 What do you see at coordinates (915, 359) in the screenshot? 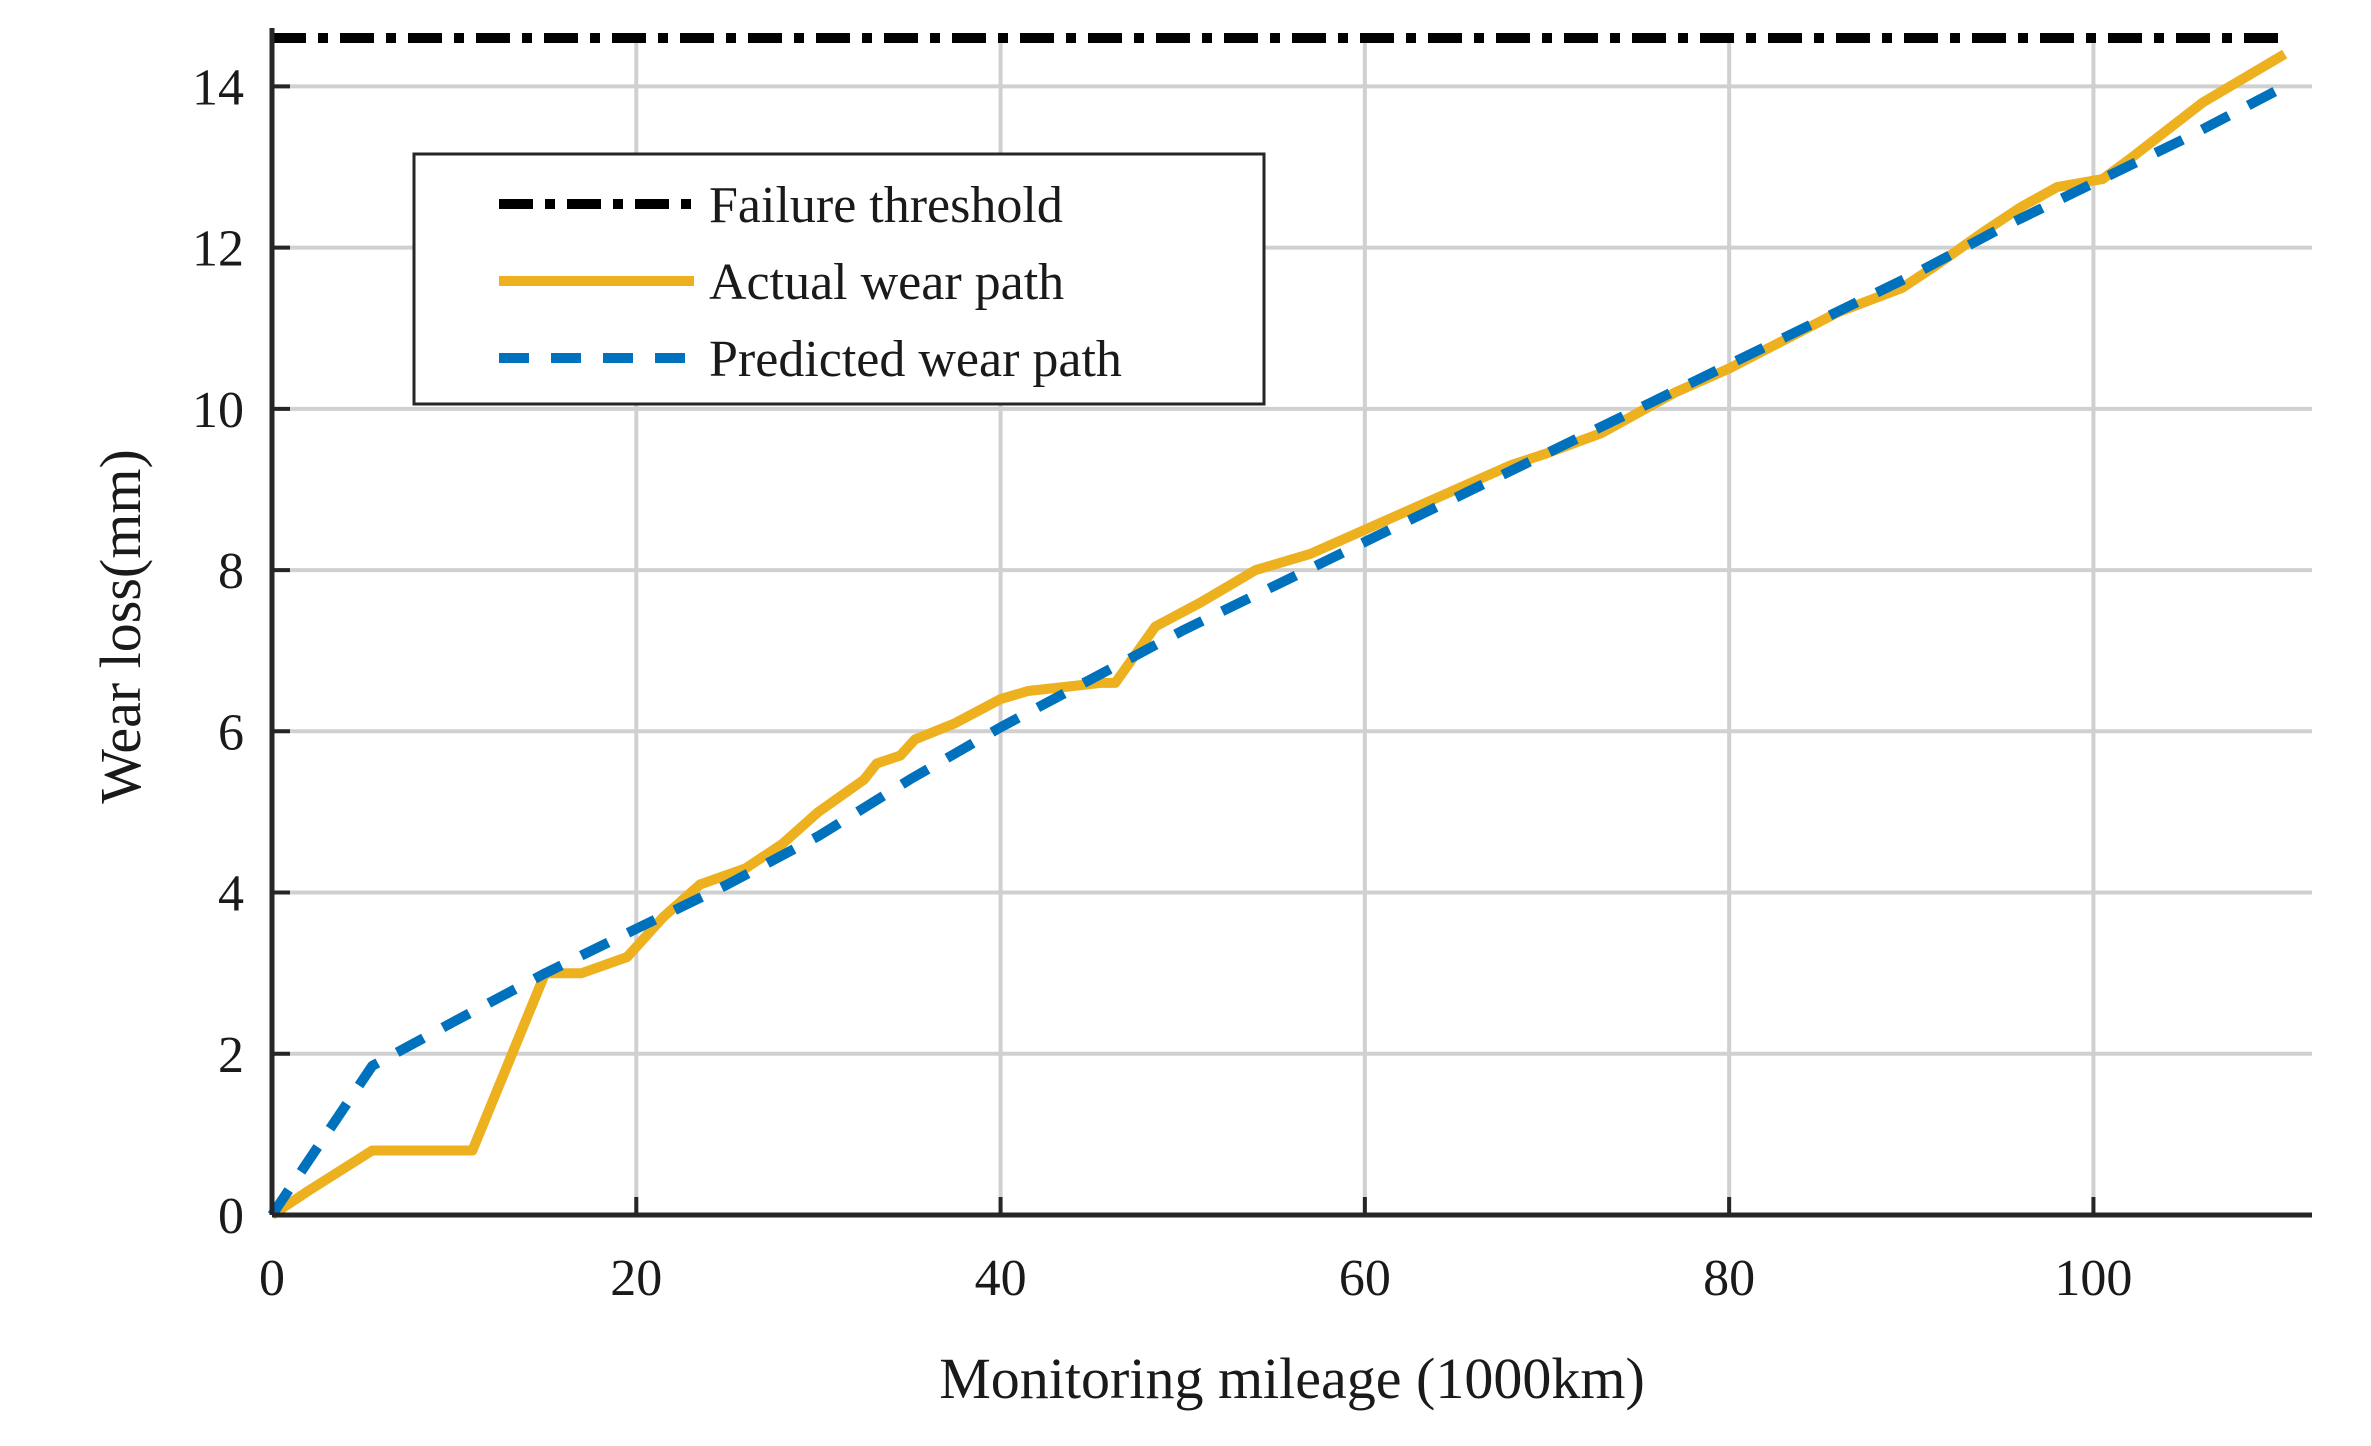
I see `legend-label-predicted-wear-path: Predicted wear path` at bounding box center [915, 359].